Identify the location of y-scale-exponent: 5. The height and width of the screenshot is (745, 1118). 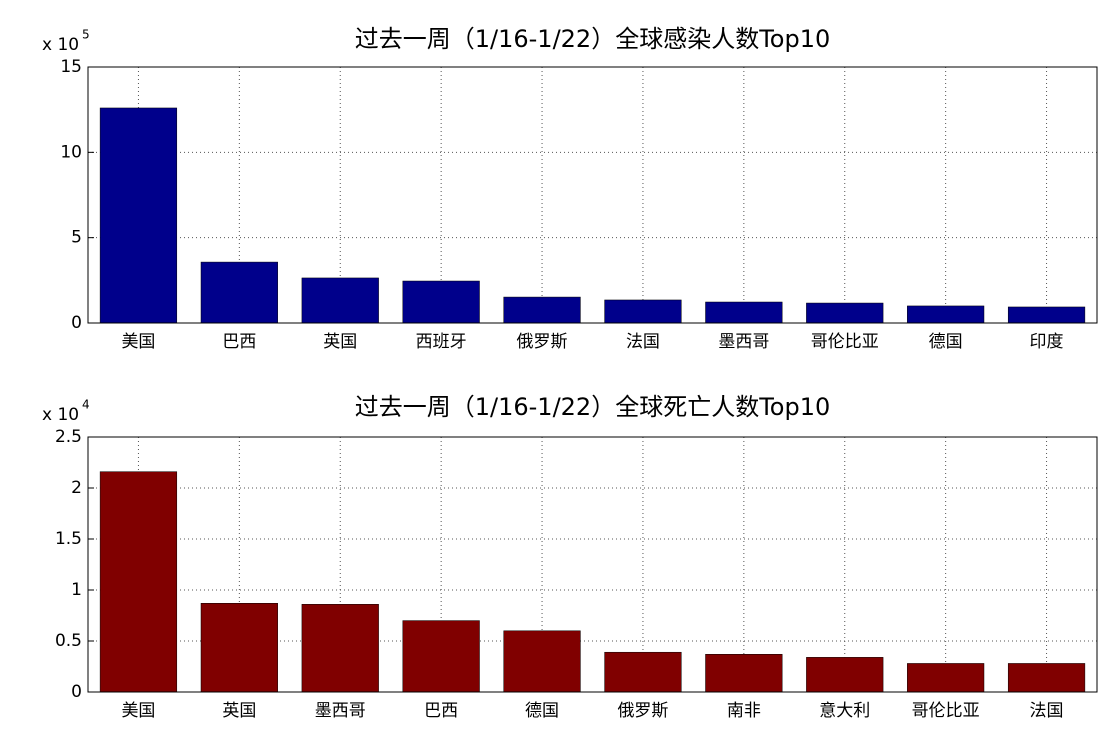
(86, 35).